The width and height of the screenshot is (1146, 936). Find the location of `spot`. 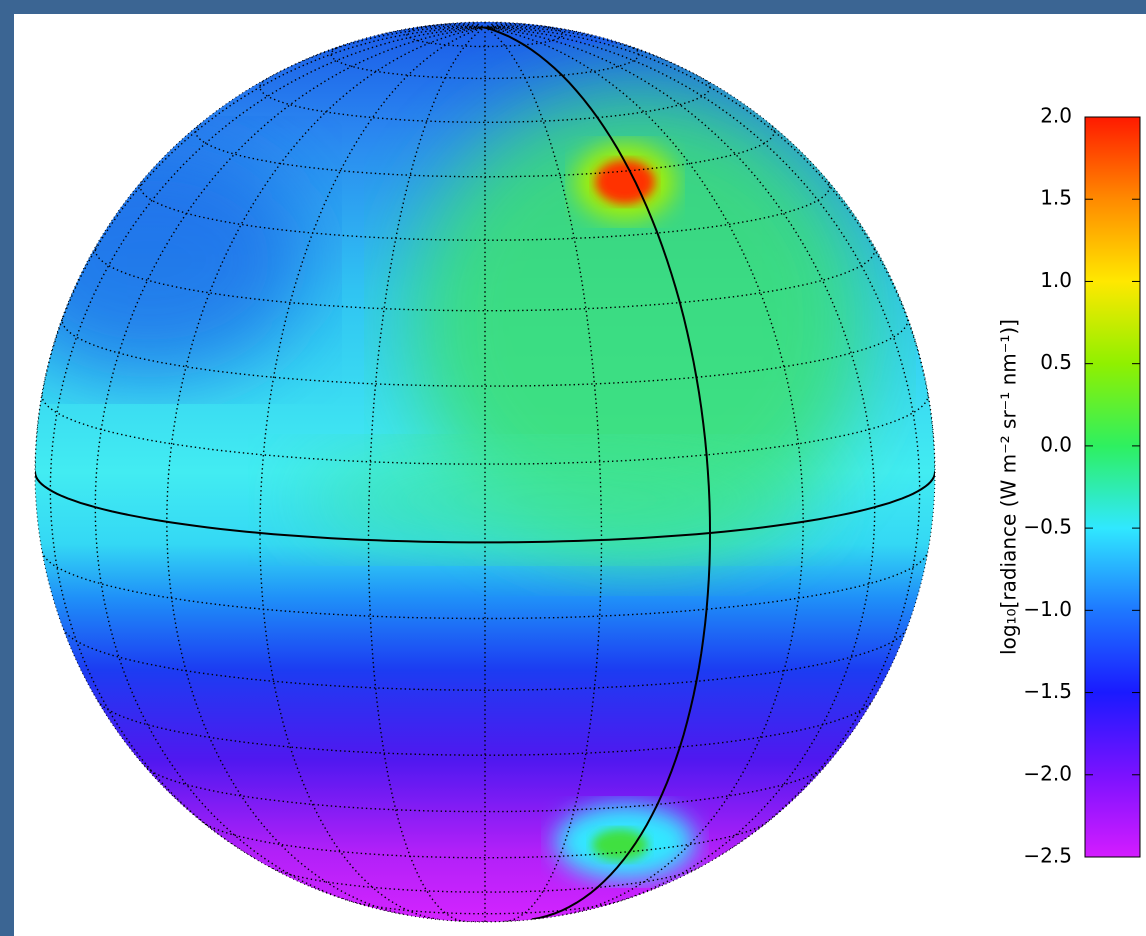

spot is located at coordinates (620, 845).